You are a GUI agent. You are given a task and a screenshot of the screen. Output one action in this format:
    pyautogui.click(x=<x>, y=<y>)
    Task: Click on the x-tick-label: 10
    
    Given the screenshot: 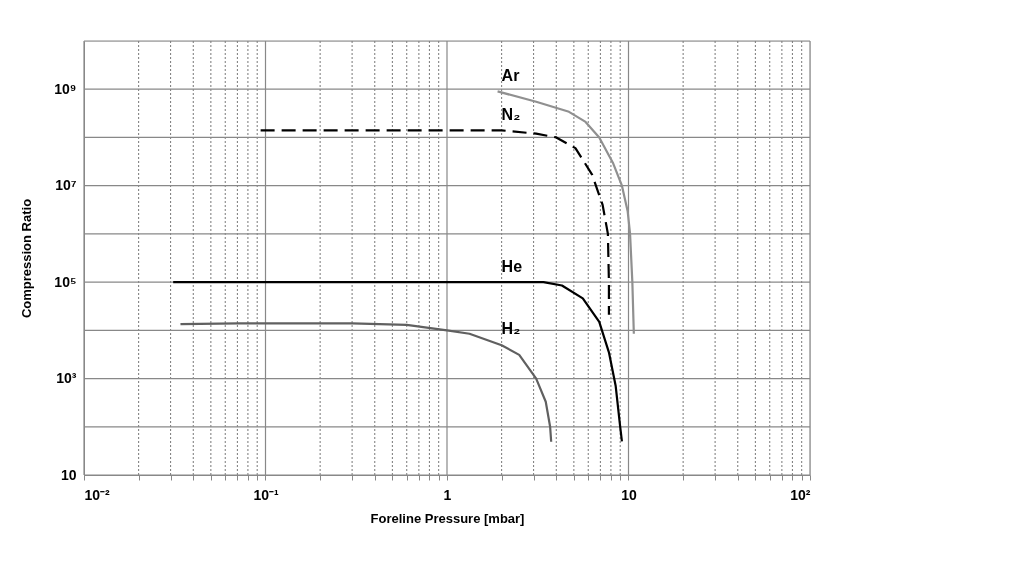 What is the action you would take?
    pyautogui.click(x=629, y=494)
    